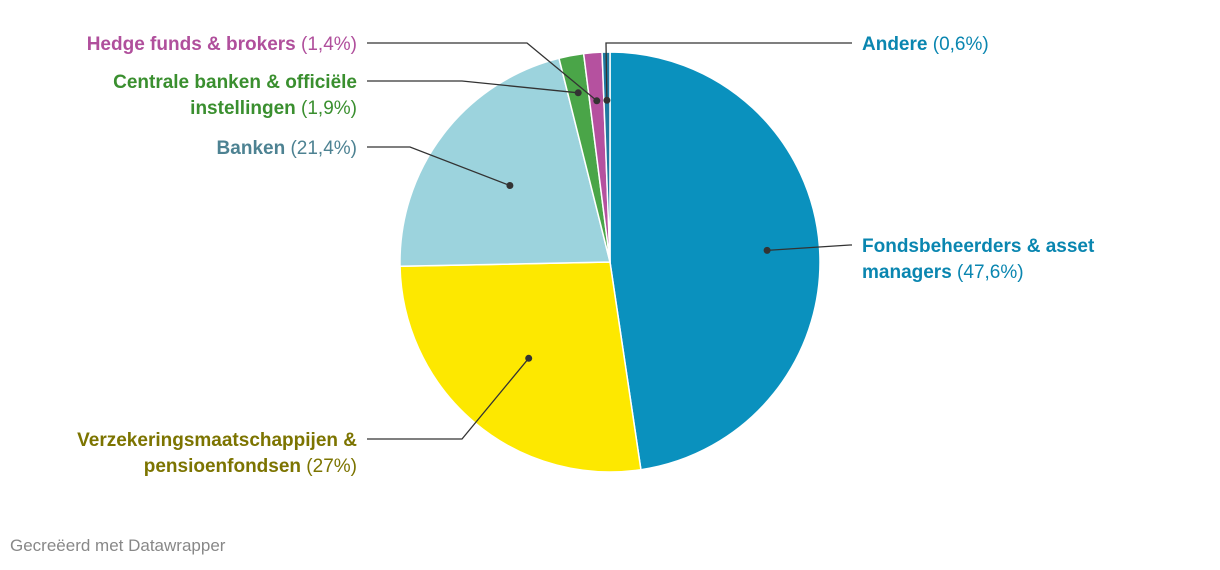 This screenshot has height=570, width=1220. What do you see at coordinates (578, 93) in the screenshot?
I see `leader-dot-centrale-banken-offici-le-instellingen` at bounding box center [578, 93].